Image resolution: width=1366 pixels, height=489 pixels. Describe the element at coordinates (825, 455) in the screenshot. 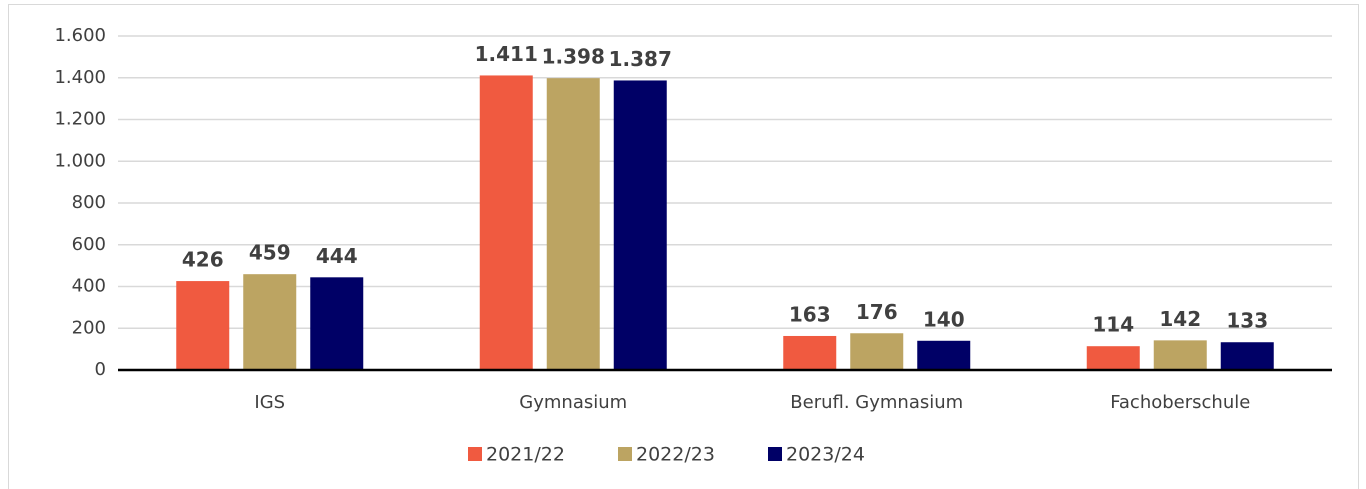

I see `legend-label: 2023/24` at that location.